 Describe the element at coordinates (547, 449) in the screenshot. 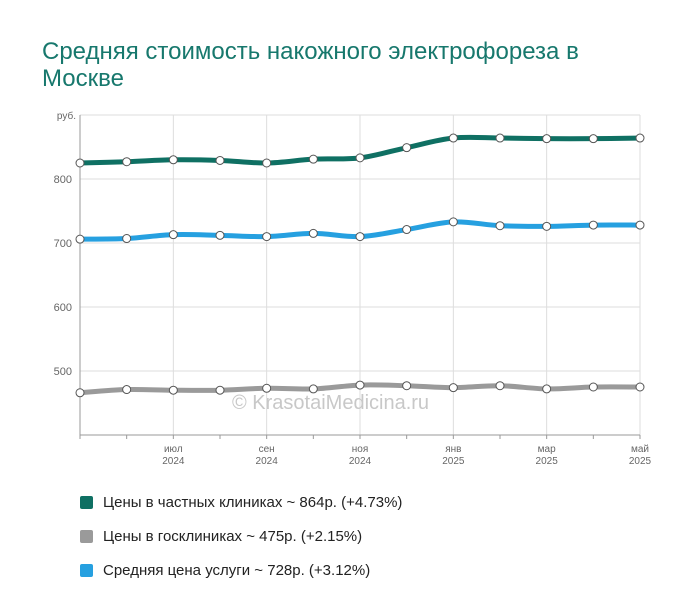

I see `x-tick-label: мар` at that location.